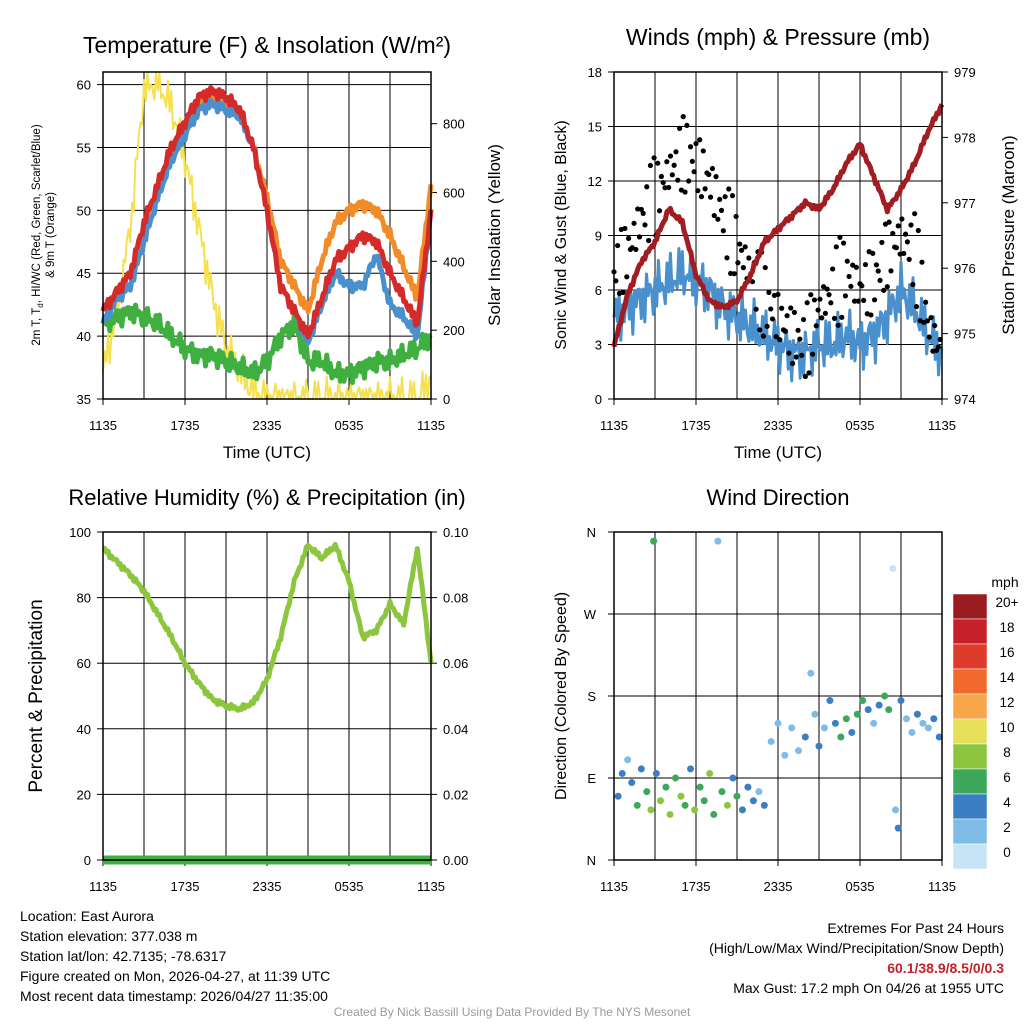 The height and width of the screenshot is (1024, 1024). I want to click on winds-xlabel: Time (UTC), so click(778, 452).